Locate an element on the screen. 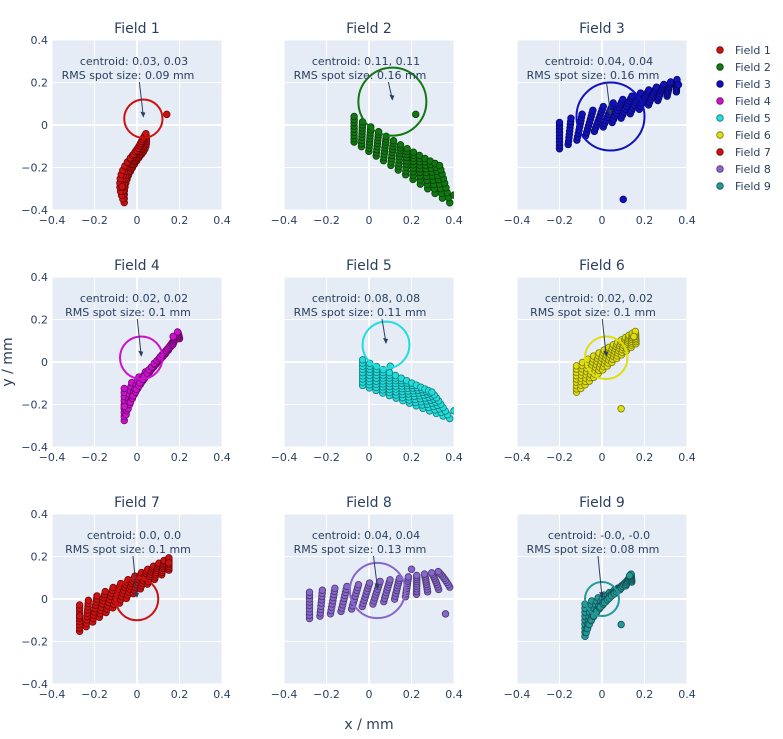 This screenshot has width=783, height=739. subplot-title: Field 9 is located at coordinates (602, 503).